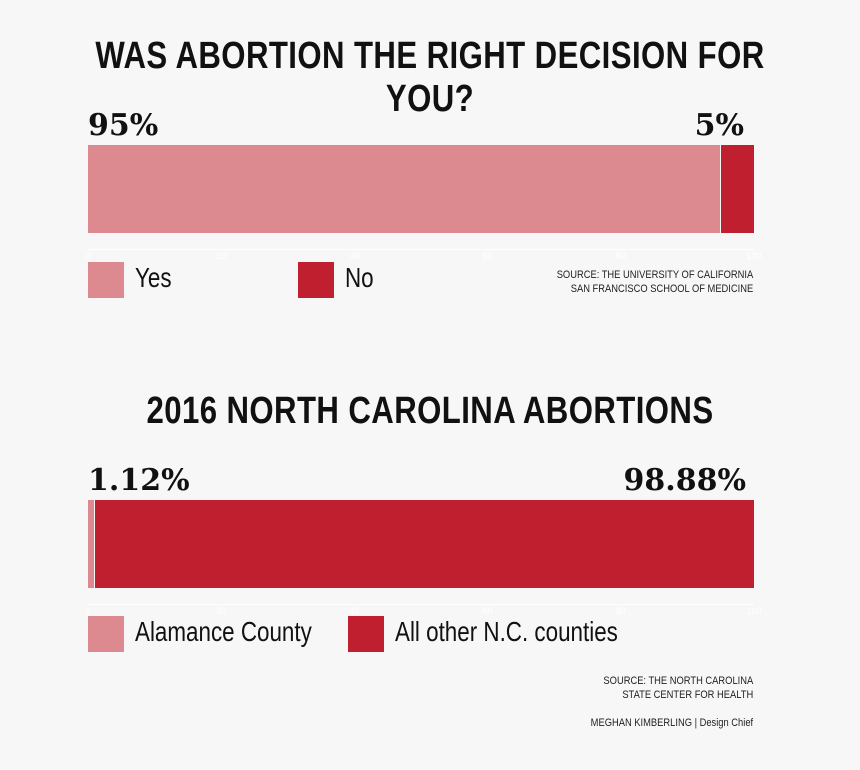  Describe the element at coordinates (661, 289) in the screenshot. I see `source-line: SAN FRANCISCO SCHOOL OF MEDICINE` at that location.